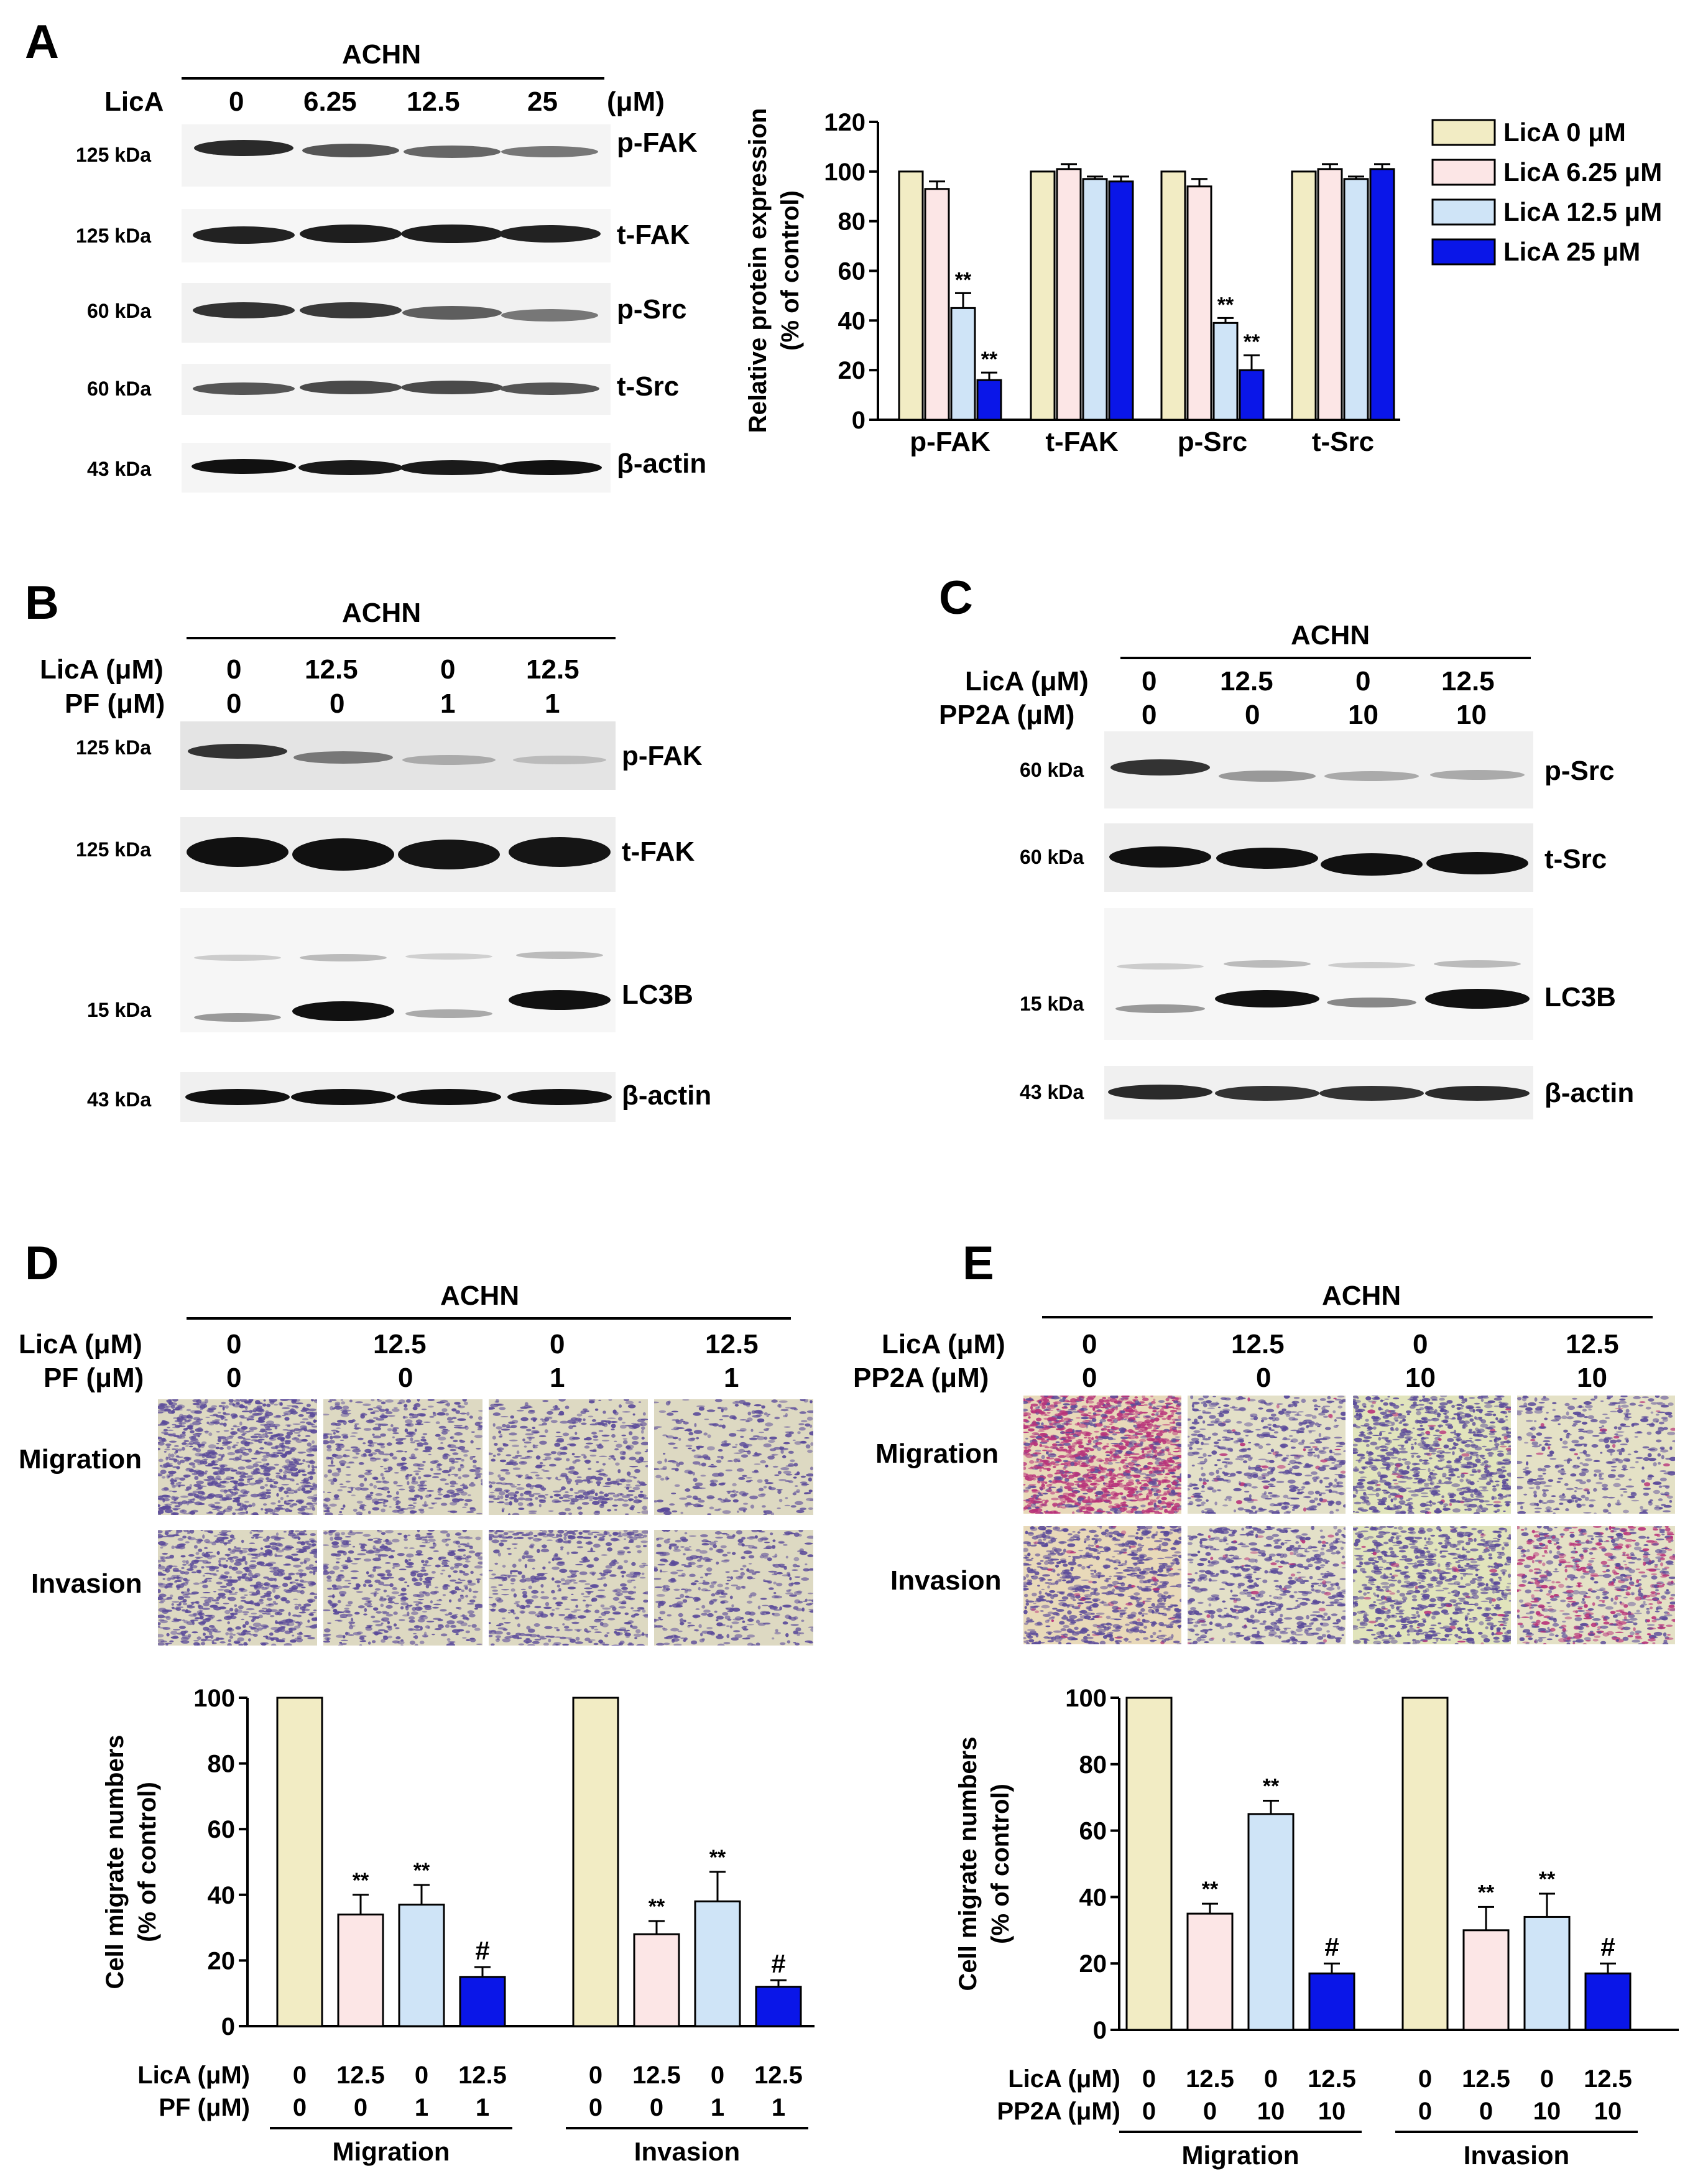 Image resolution: width=1708 pixels, height=2181 pixels. What do you see at coordinates (1086, 1698) in the screenshot?
I see `y-tick-label-e: 100` at bounding box center [1086, 1698].